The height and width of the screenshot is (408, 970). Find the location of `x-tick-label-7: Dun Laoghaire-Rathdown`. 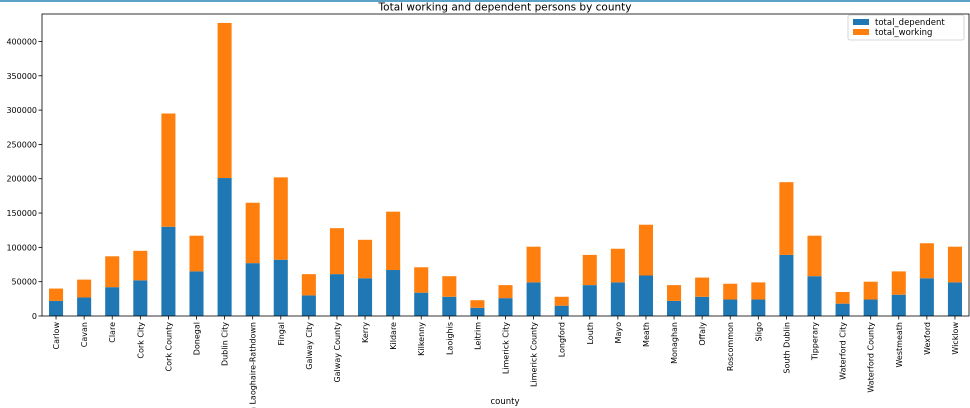

x-tick-label-7: Dun Laoghaire-Rathdown is located at coordinates (253, 365).